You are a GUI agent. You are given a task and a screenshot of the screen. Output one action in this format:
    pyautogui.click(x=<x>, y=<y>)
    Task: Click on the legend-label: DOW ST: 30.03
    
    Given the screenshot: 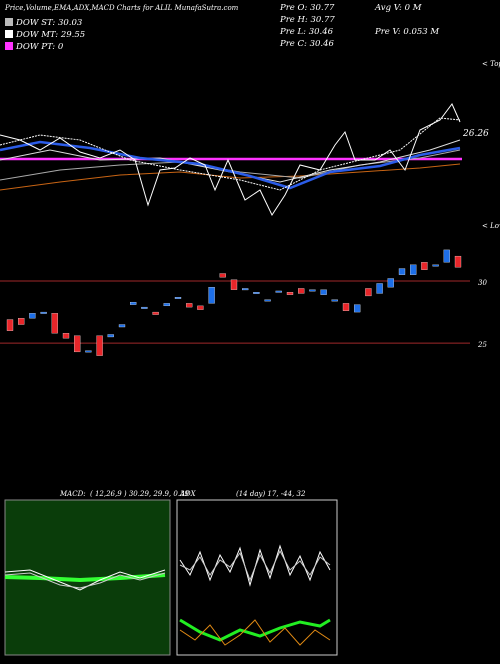 What is the action you would take?
    pyautogui.click(x=48, y=23)
    